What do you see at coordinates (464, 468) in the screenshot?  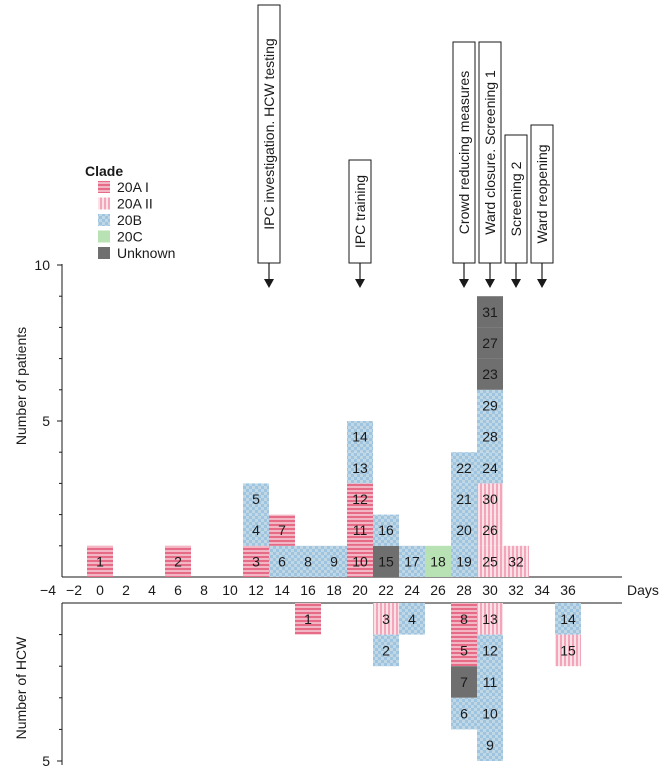 I see `patient-case-22: 22` at bounding box center [464, 468].